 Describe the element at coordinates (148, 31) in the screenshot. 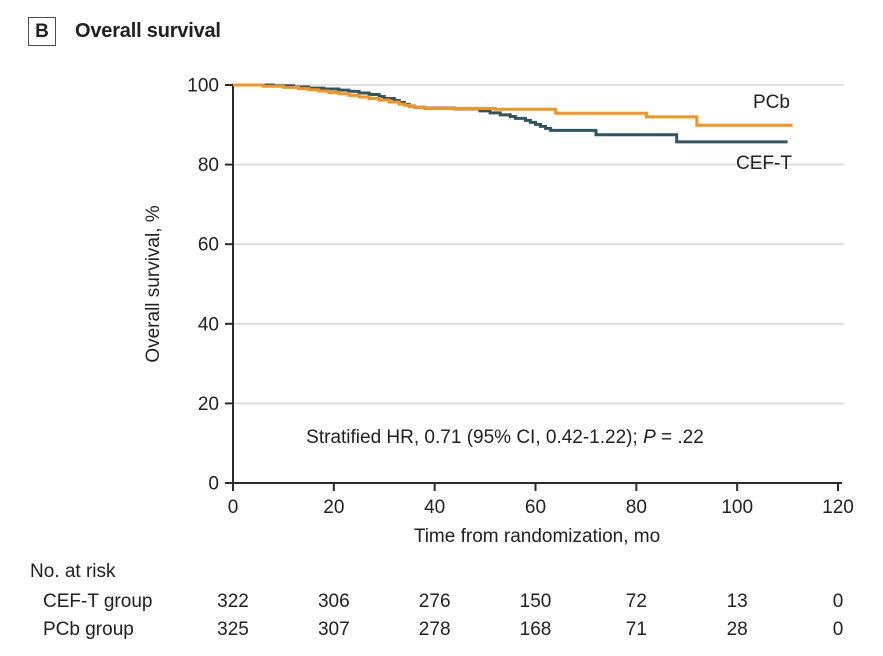

I see `figure-title: Overall survival` at that location.